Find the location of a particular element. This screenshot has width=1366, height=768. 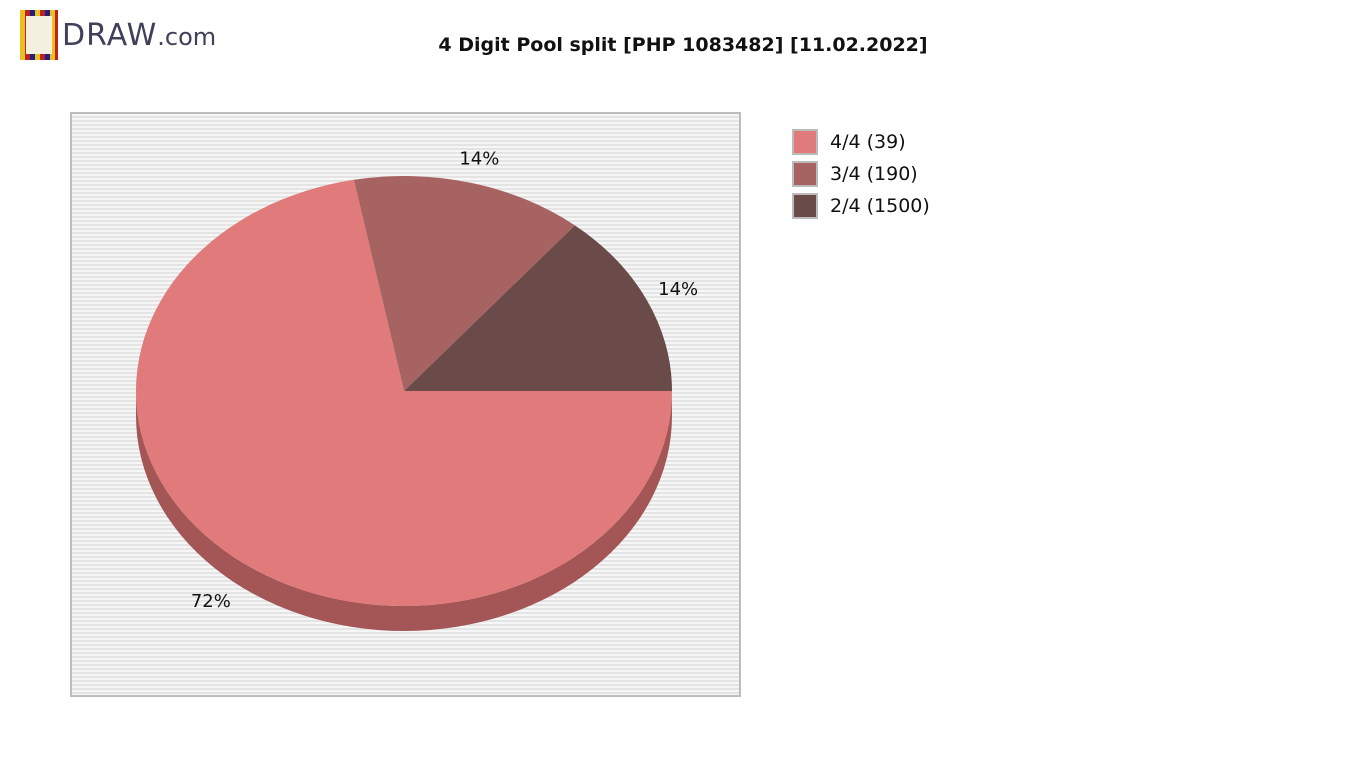

legend-item: 3/4 (190) is located at coordinates (861, 174).